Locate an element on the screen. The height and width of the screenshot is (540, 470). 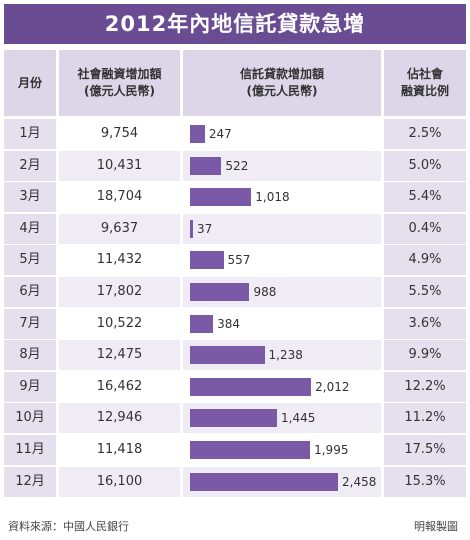
trust-loan-cell: 247 is located at coordinates (282, 134).